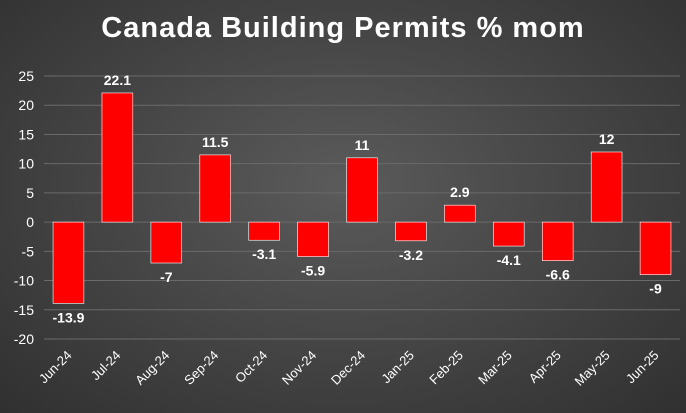 The width and height of the screenshot is (686, 413). I want to click on data-label: -13.9, so click(69, 317).